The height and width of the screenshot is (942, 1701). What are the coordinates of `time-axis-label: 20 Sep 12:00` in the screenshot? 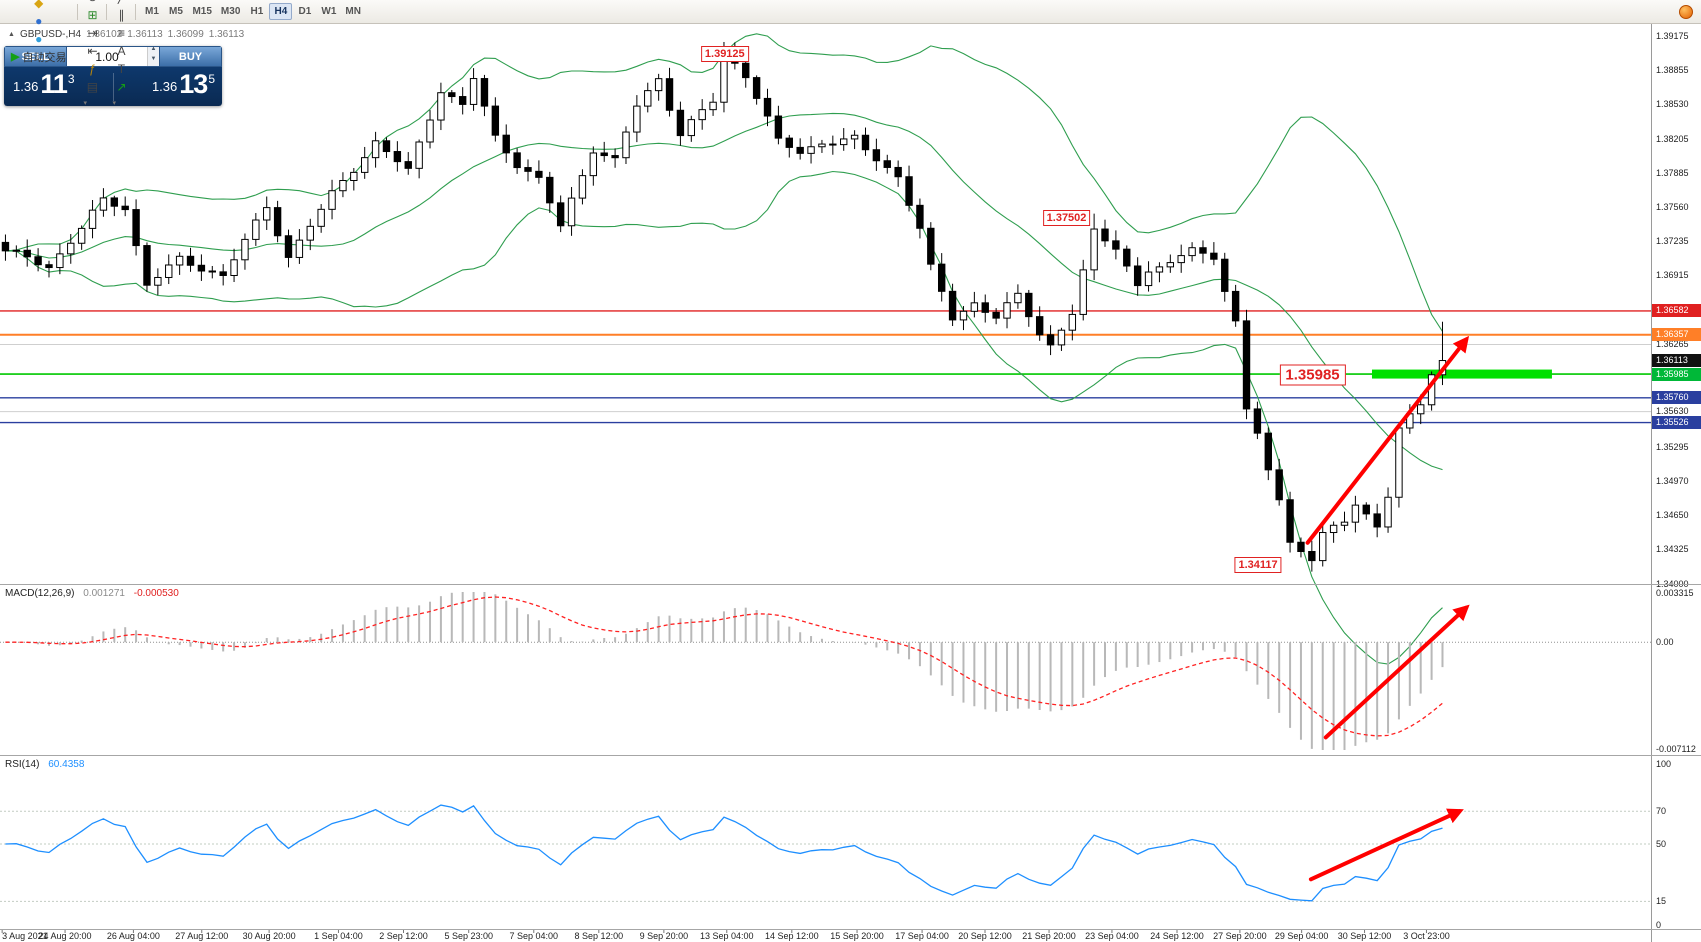 It's located at (985, 936).